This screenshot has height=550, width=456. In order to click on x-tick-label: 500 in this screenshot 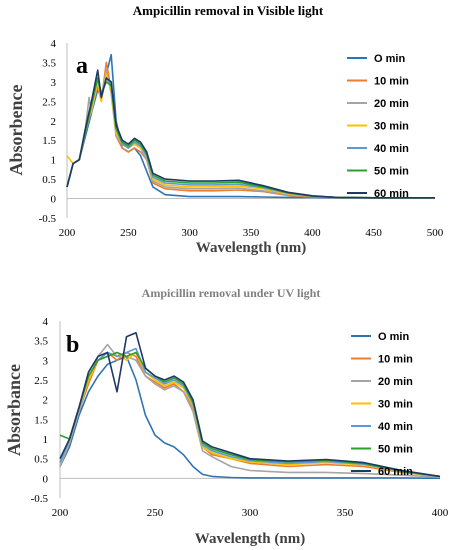, I will do `click(435, 233)`.